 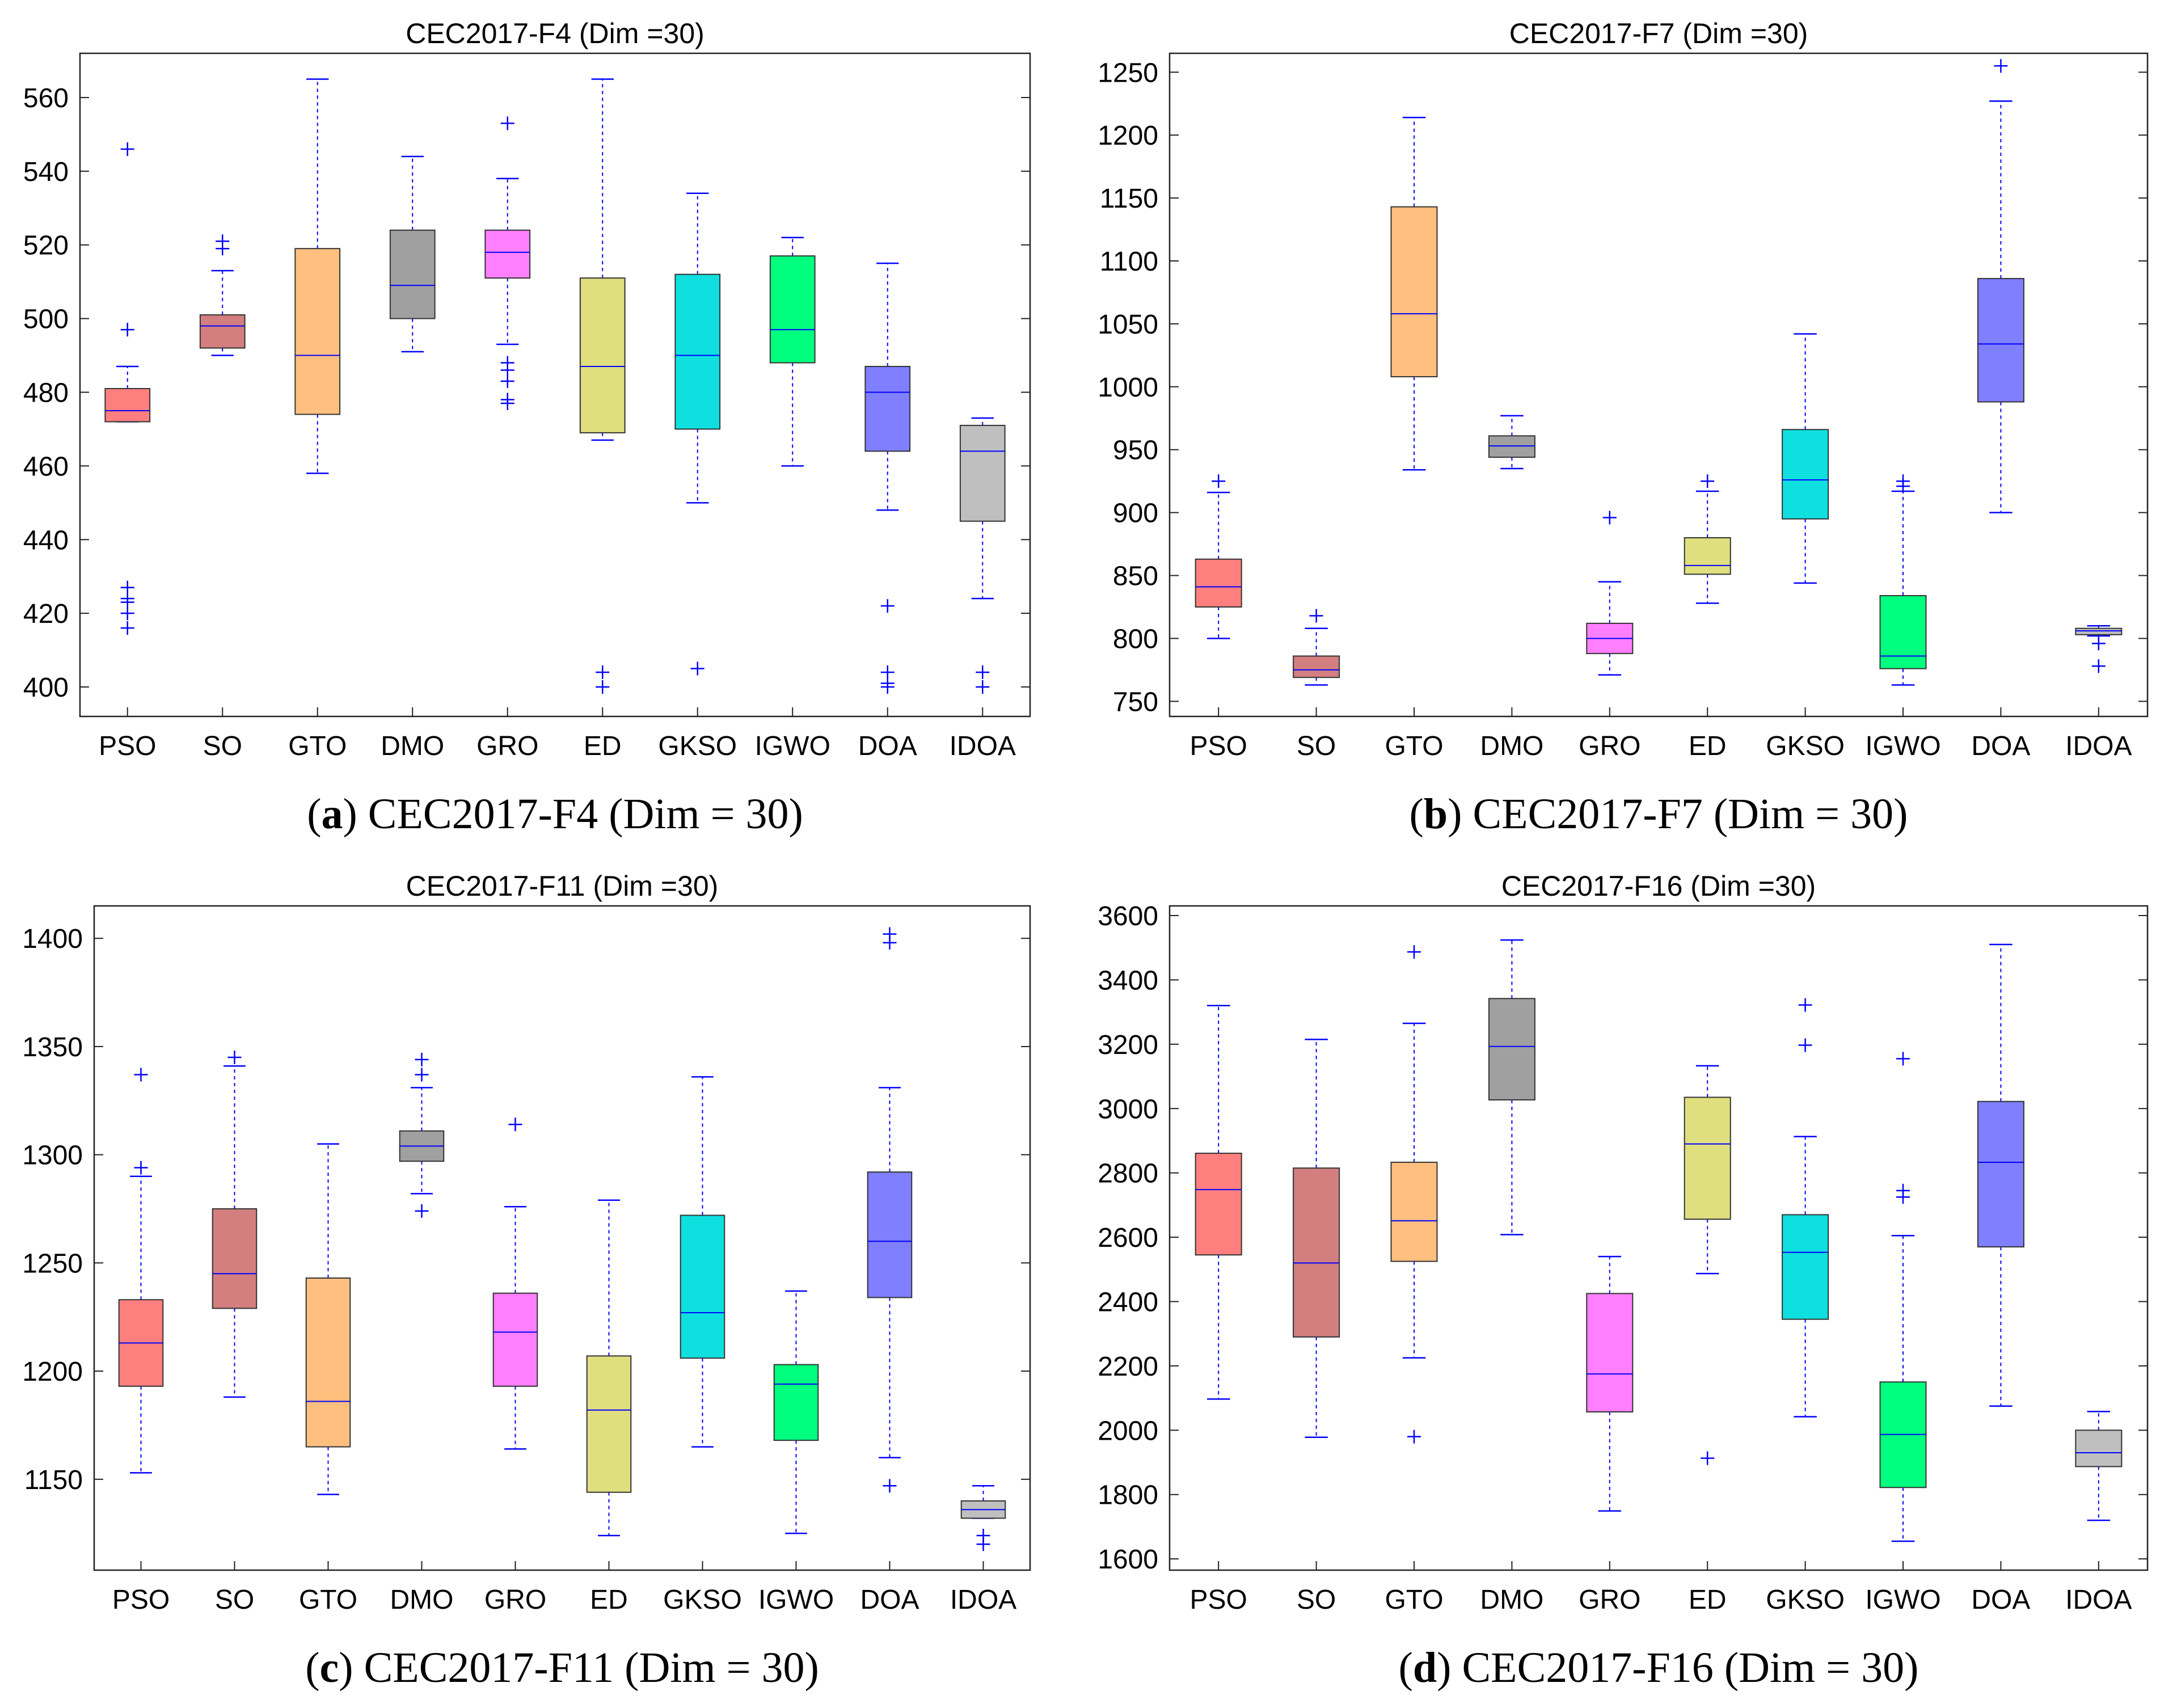 I want to click on x-tick-label: ED, so click(x=603, y=746).